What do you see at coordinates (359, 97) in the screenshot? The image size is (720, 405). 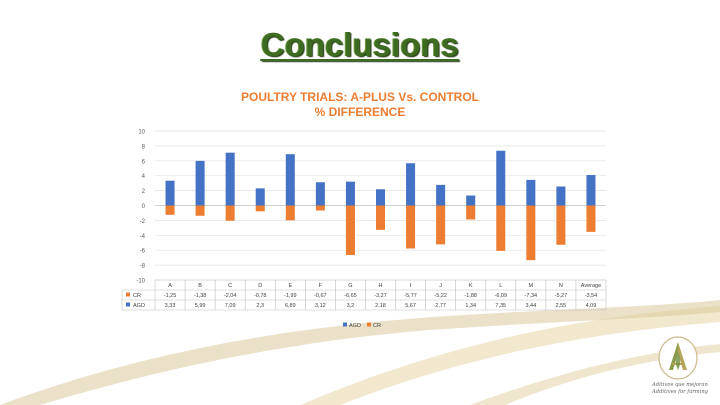 I see `chart-title-line-1: POULTRY TRIALS: A-PLUS Vs. CONTROL` at bounding box center [359, 97].